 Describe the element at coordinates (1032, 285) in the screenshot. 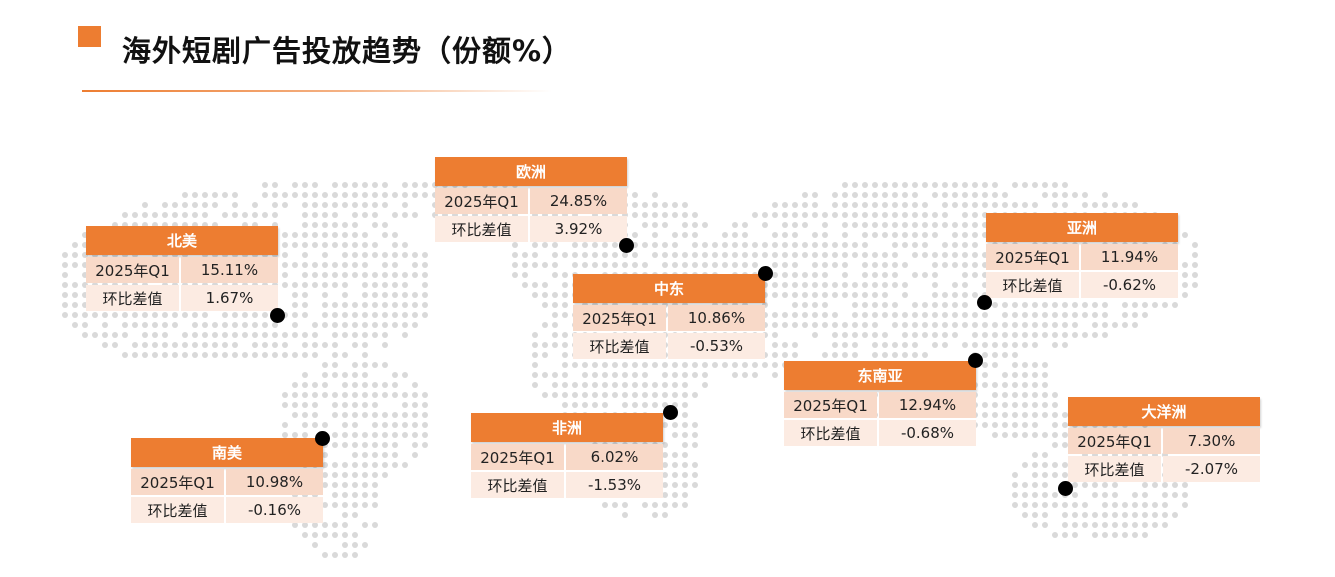

I see `row-label-diff: 环比差值` at that location.